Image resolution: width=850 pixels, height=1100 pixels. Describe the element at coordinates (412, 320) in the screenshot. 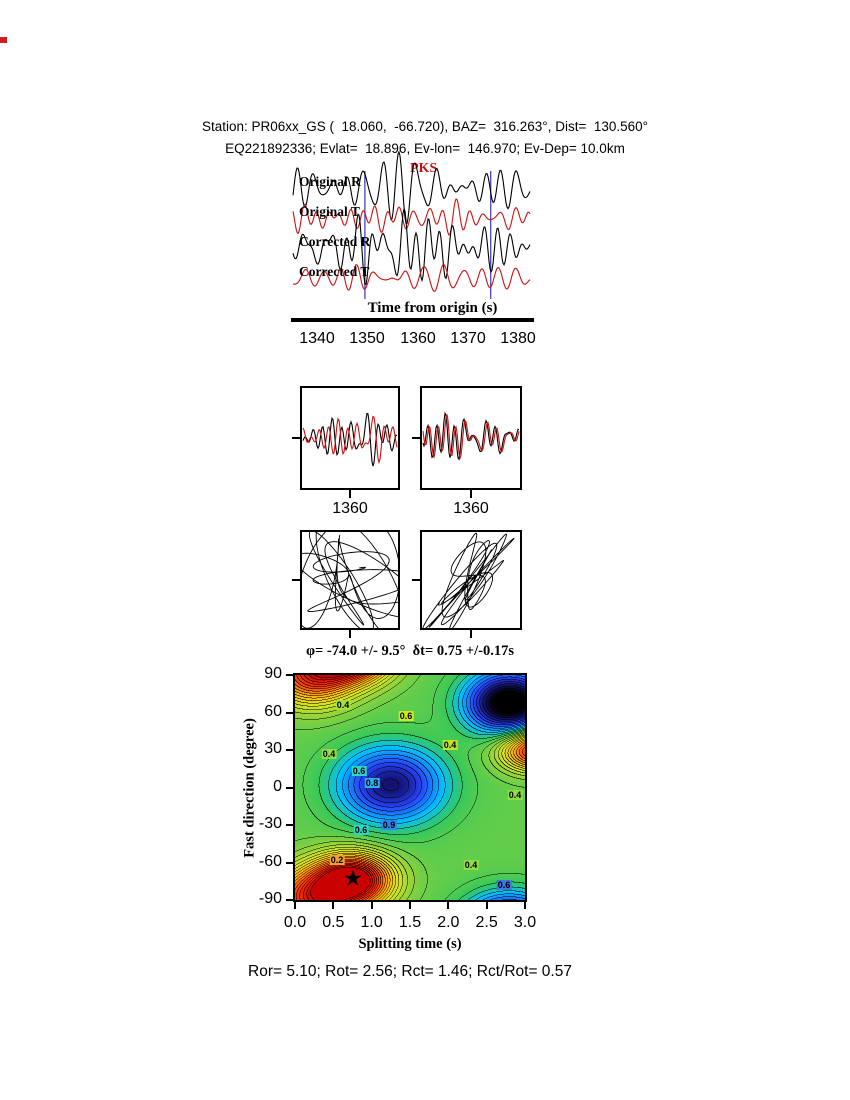

I see `time-axis-bar` at that location.